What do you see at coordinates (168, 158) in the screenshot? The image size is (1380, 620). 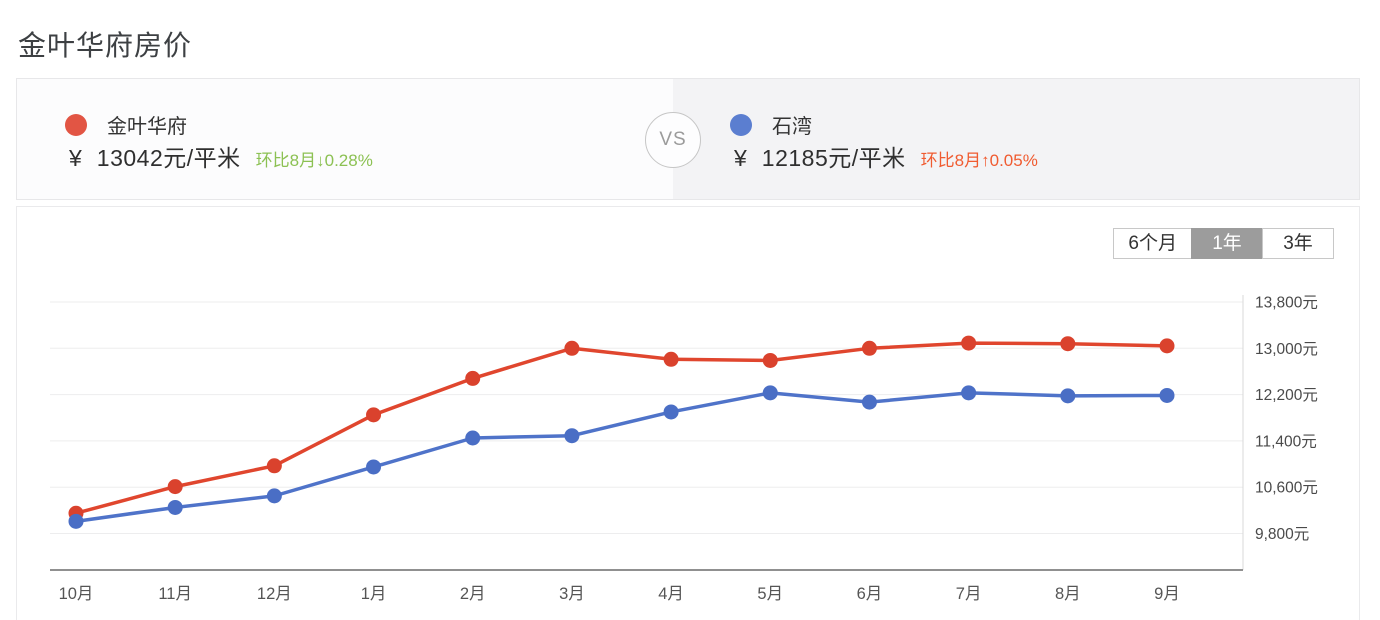 I see `left-price-value: 13042元/平米` at bounding box center [168, 158].